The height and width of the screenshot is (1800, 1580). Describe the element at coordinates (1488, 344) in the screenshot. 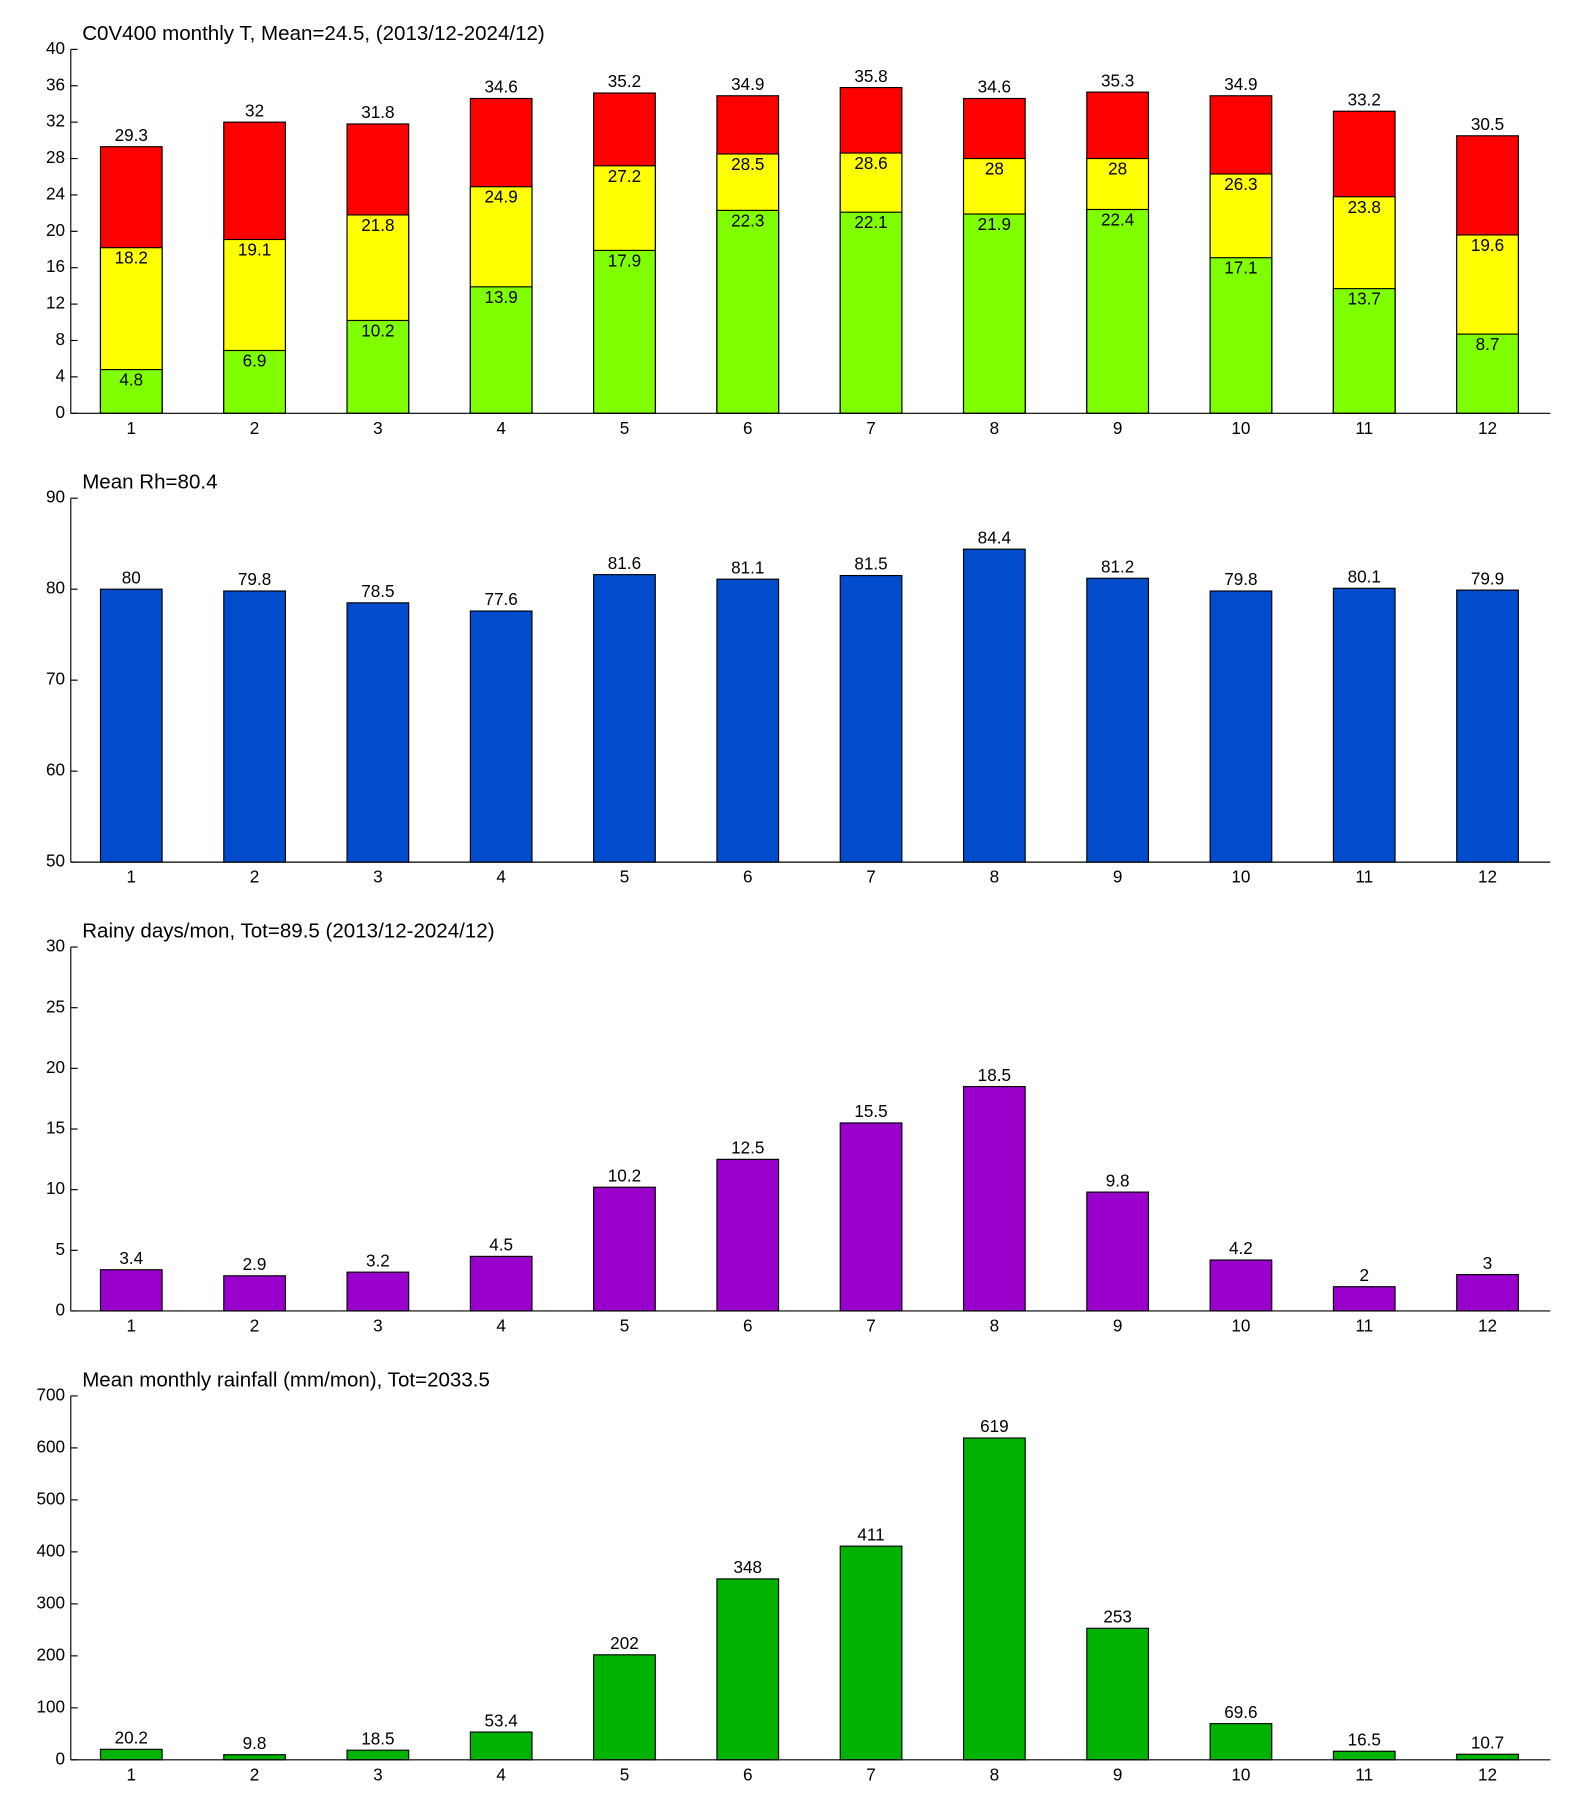

I see `data-label: 8.7` at that location.